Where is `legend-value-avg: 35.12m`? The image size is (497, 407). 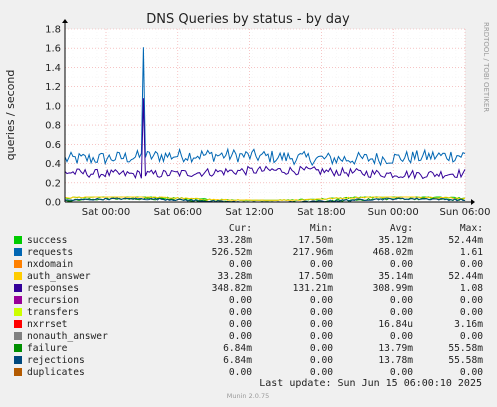 legend-value-avg: 35.12m is located at coordinates (395, 240).